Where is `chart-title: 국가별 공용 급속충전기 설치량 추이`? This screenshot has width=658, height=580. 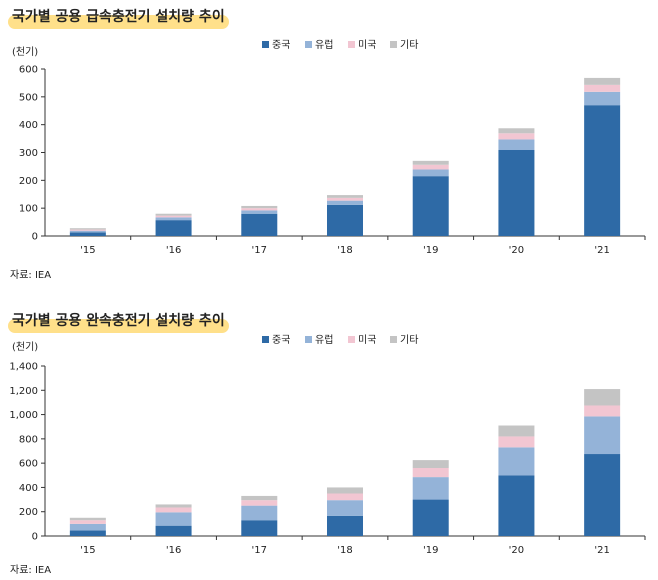 chart-title: 국가별 공용 급속충전기 설치량 추이 is located at coordinates (118, 17).